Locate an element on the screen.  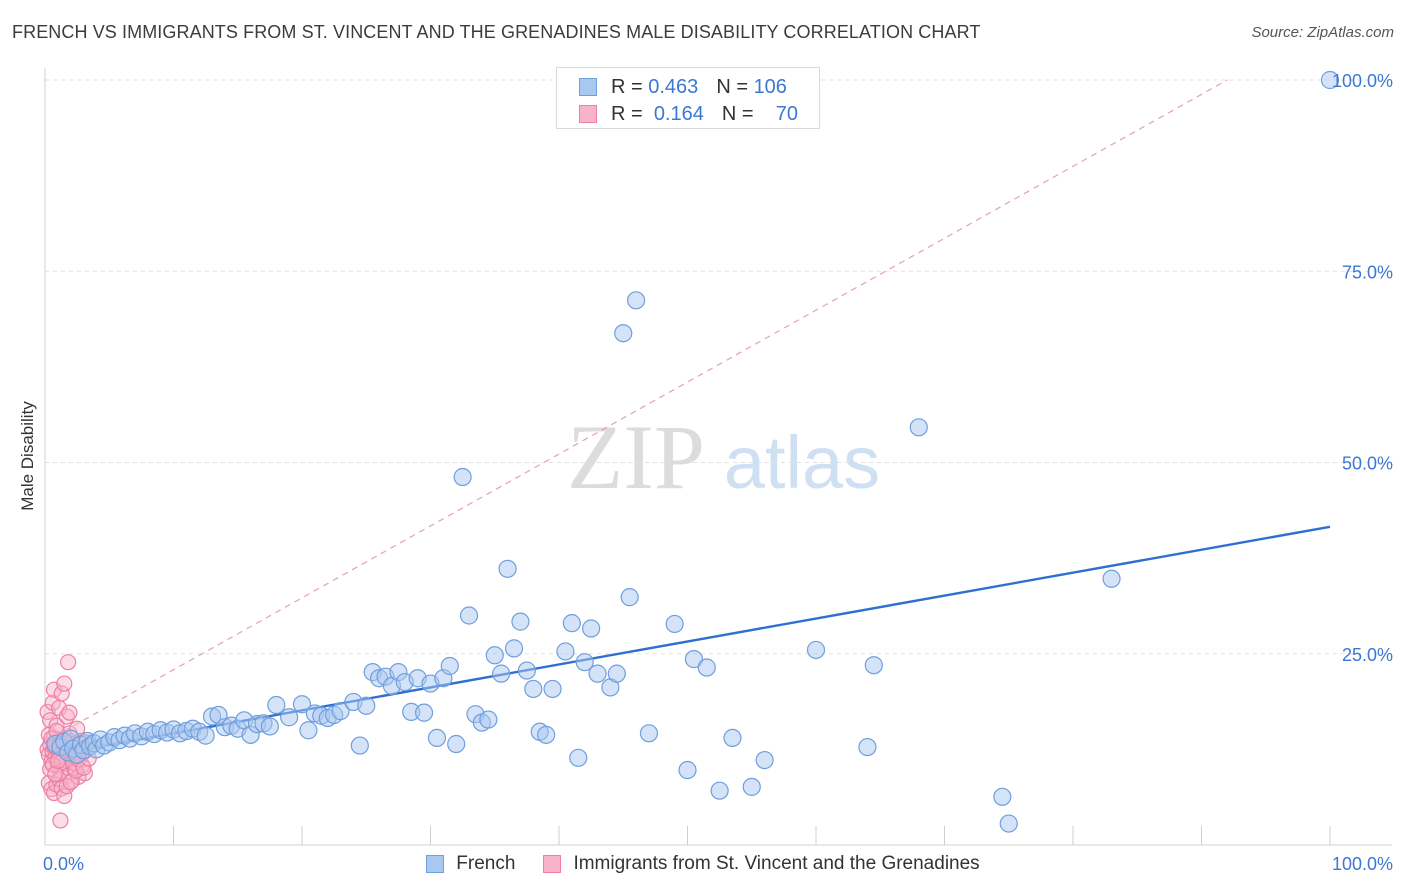
y-tick-label: 100.0% is located at coordinates (1362, 81).